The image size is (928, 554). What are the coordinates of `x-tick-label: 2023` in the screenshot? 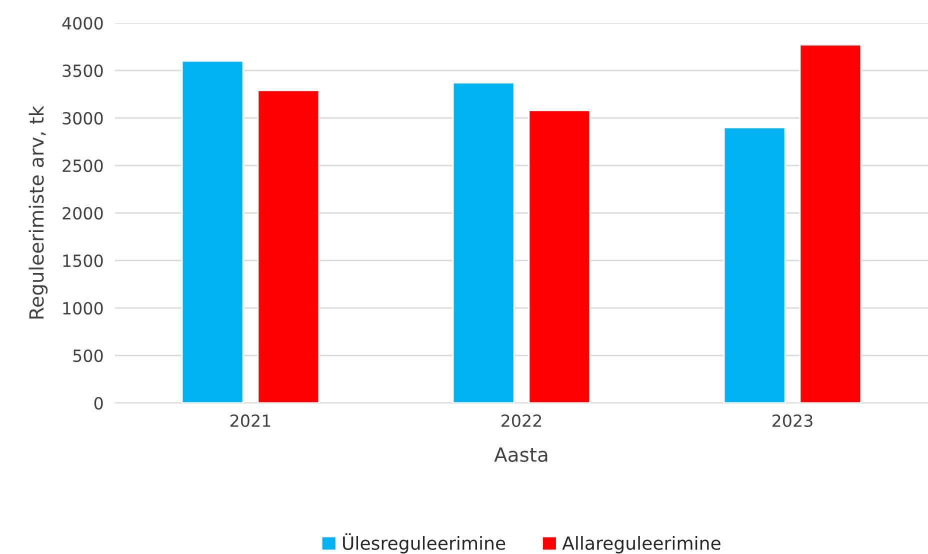 It's located at (792, 421).